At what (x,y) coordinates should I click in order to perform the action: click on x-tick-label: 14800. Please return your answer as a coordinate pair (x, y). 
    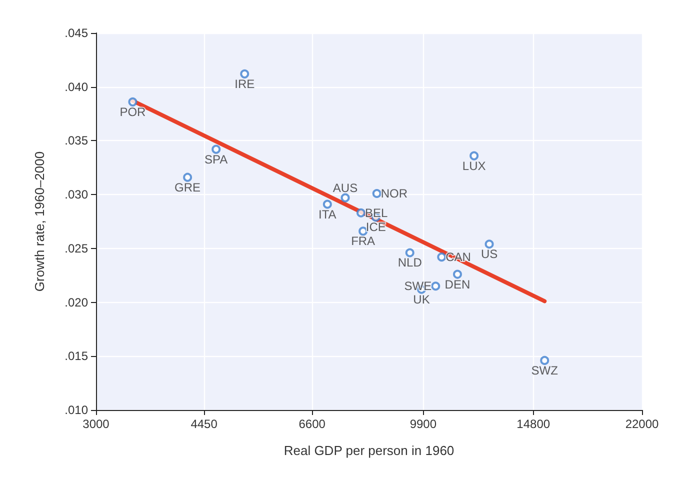
    Looking at the image, I should click on (533, 424).